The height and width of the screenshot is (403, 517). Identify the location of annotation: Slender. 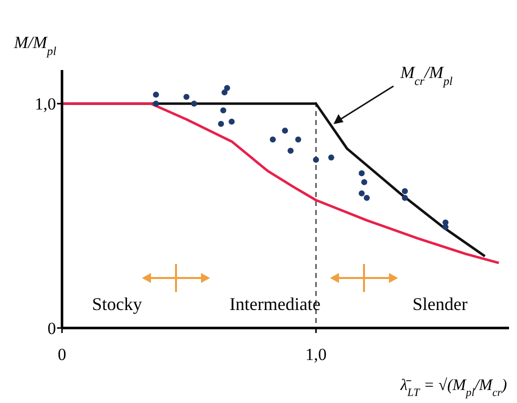
(440, 304).